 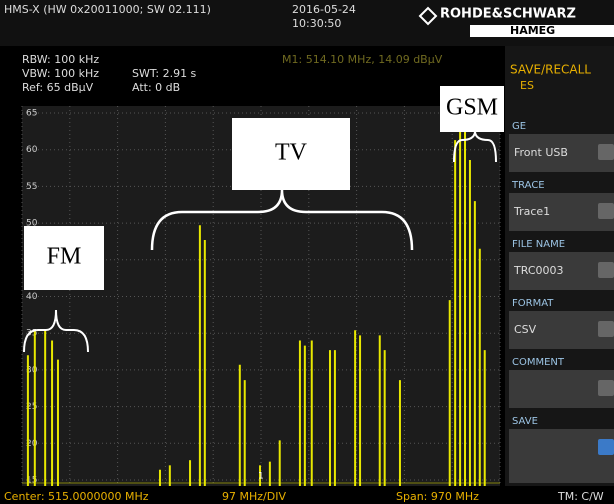 I want to click on menu-label: GE, so click(x=519, y=126).